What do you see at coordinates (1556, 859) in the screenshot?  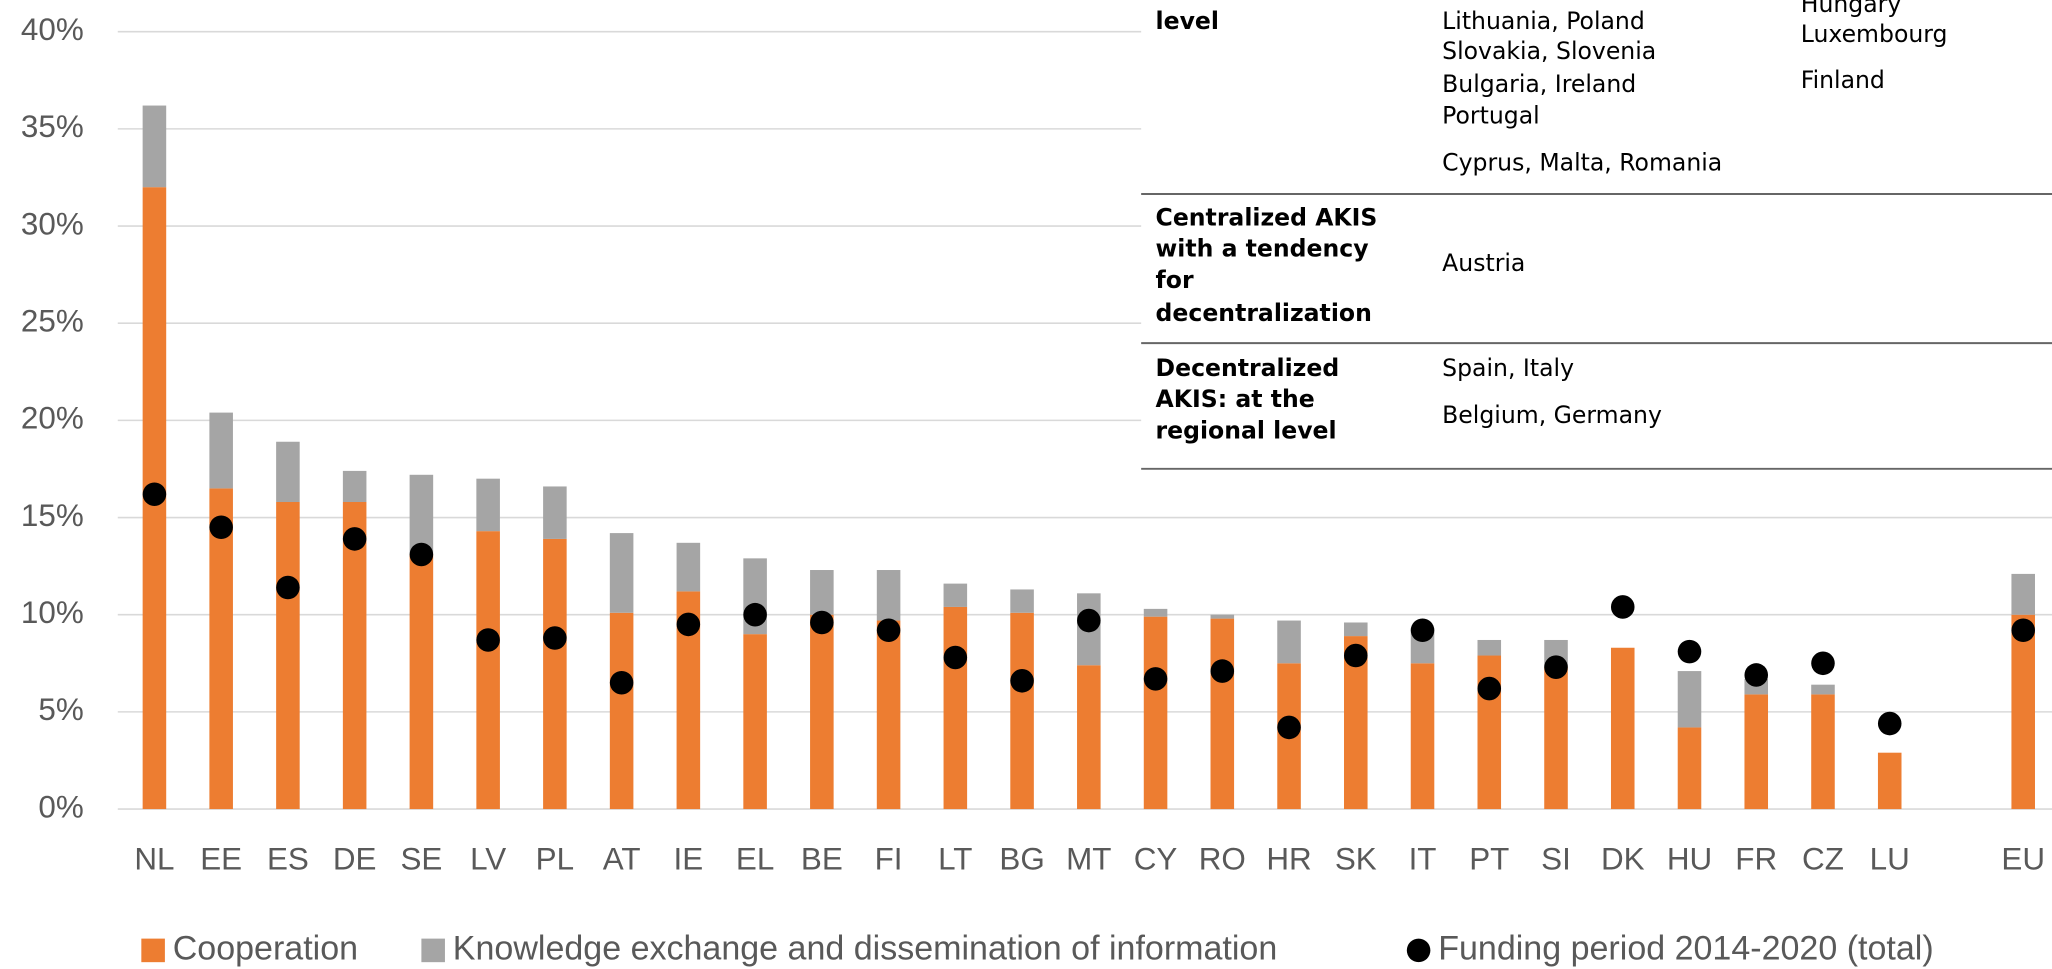 I see `x-tick-label: SI` at bounding box center [1556, 859].